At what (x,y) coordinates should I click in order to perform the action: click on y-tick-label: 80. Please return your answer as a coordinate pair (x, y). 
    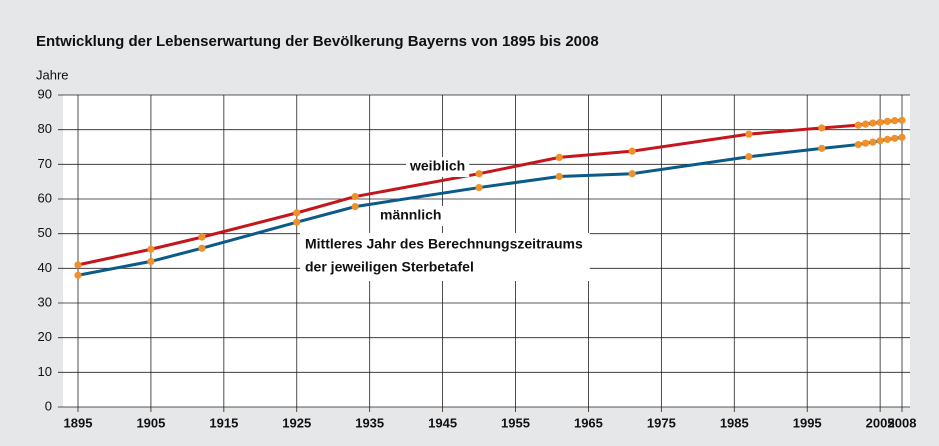
    Looking at the image, I should click on (45, 128).